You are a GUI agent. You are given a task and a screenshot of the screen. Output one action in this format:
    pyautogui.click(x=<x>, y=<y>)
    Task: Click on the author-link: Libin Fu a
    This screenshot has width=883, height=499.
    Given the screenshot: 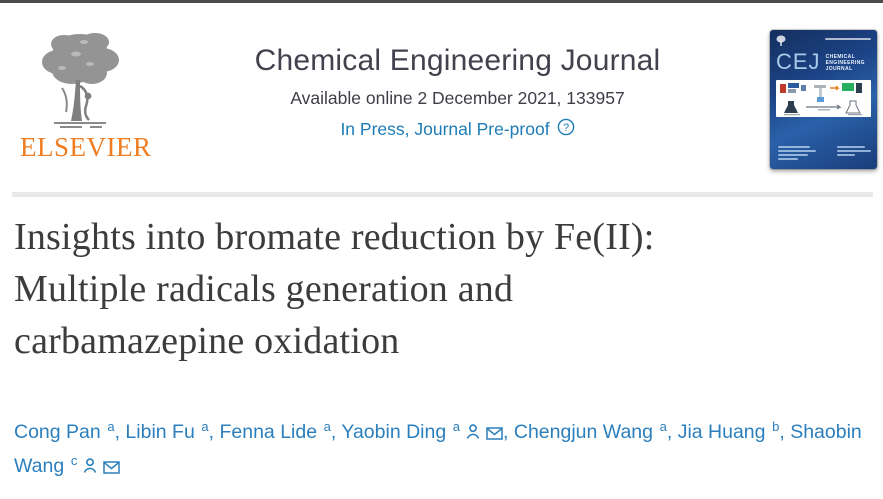 What is the action you would take?
    pyautogui.click(x=167, y=431)
    